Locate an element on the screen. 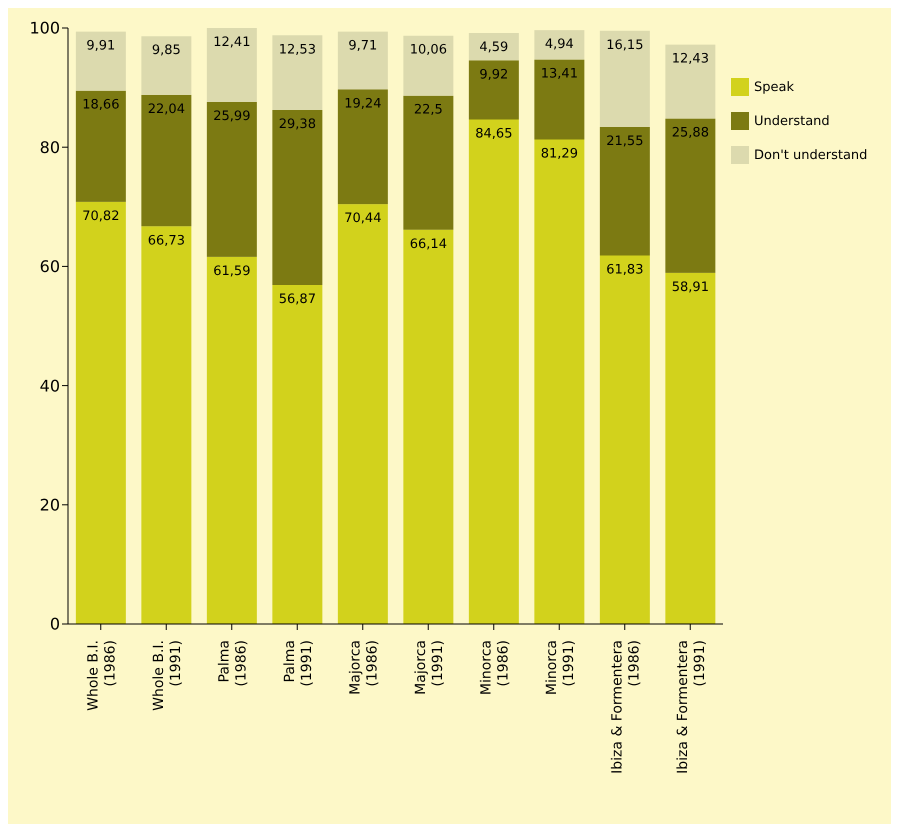 The image size is (899, 832). y-tick-label: 0 is located at coordinates (55, 624).